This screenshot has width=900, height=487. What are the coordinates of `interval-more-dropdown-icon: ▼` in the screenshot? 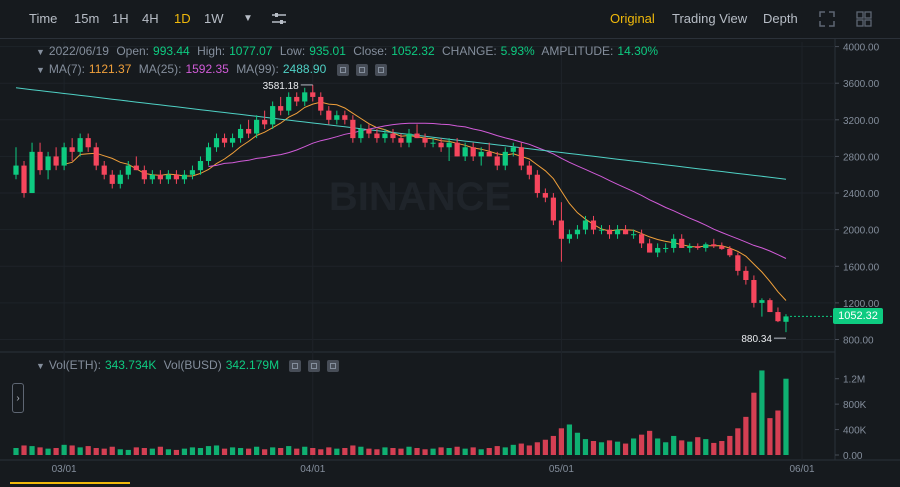 It's located at (248, 18).